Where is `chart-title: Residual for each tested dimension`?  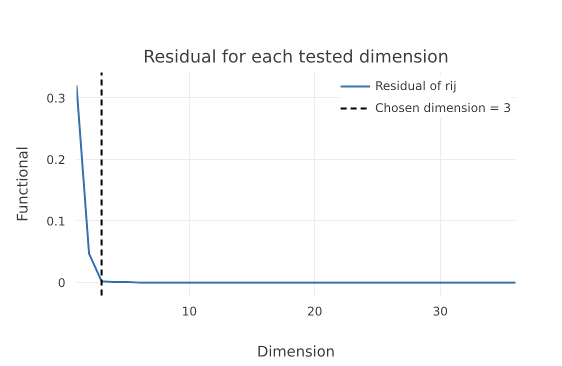 chart-title: Residual for each tested dimension is located at coordinates (296, 58).